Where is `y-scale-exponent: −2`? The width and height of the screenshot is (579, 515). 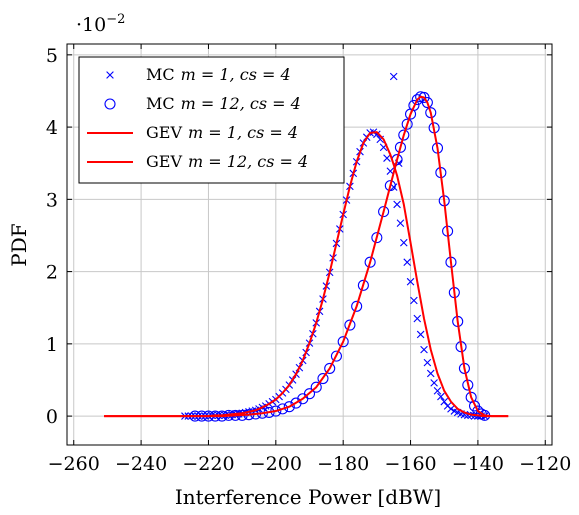
y-scale-exponent: −2 is located at coordinates (115, 19).